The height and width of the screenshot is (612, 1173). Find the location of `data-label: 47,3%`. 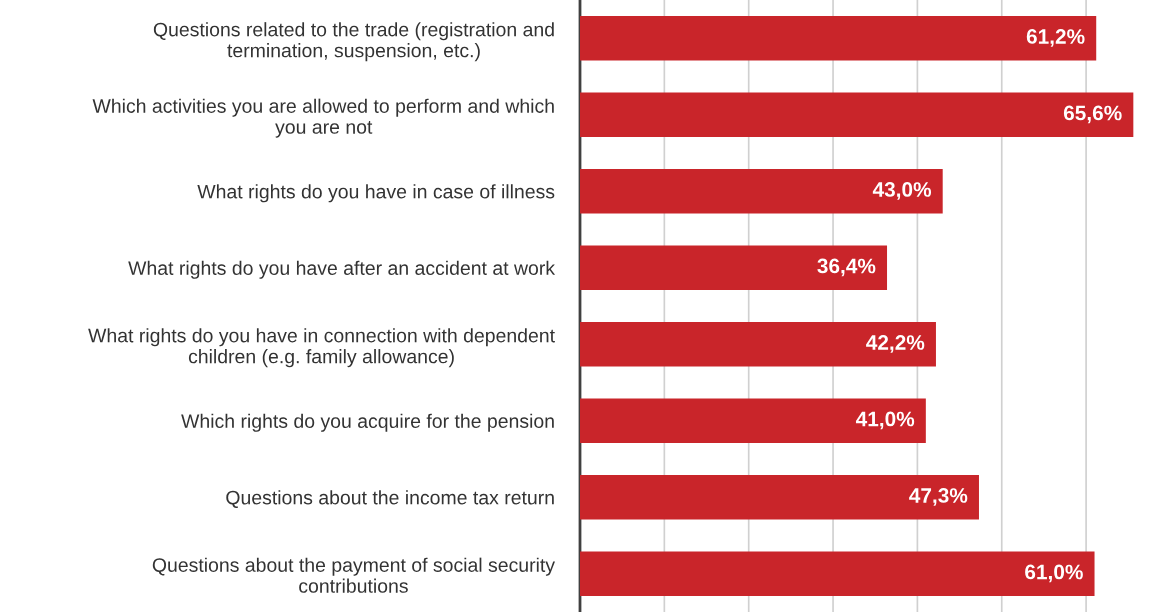

data-label: 47,3% is located at coordinates (938, 497).